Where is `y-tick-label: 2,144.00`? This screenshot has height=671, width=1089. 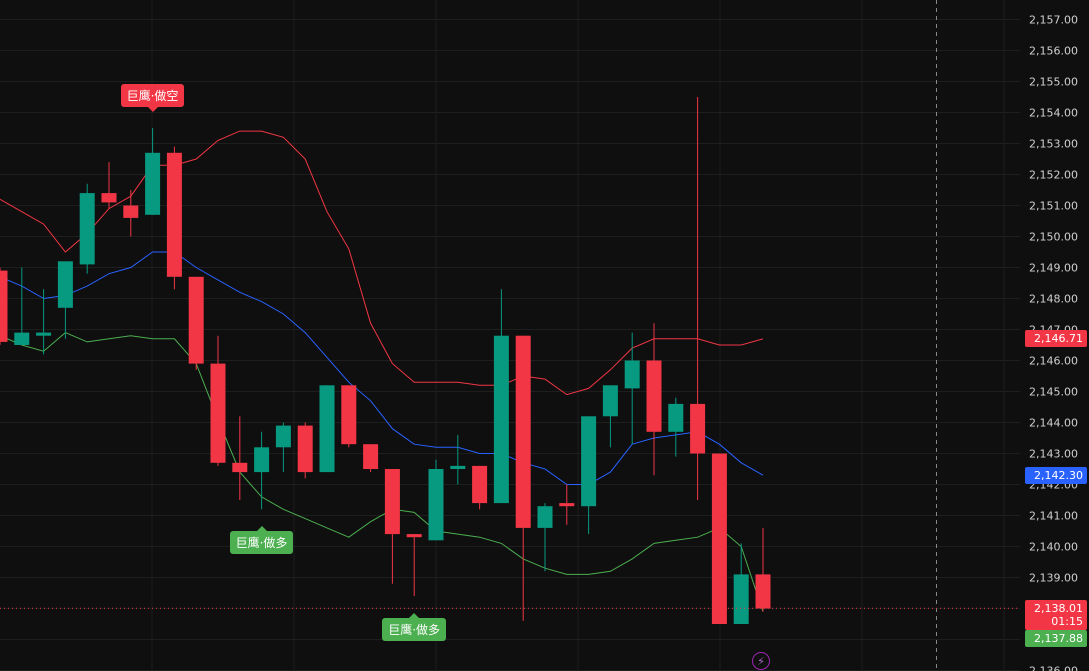 y-tick-label: 2,144.00 is located at coordinates (1053, 423).